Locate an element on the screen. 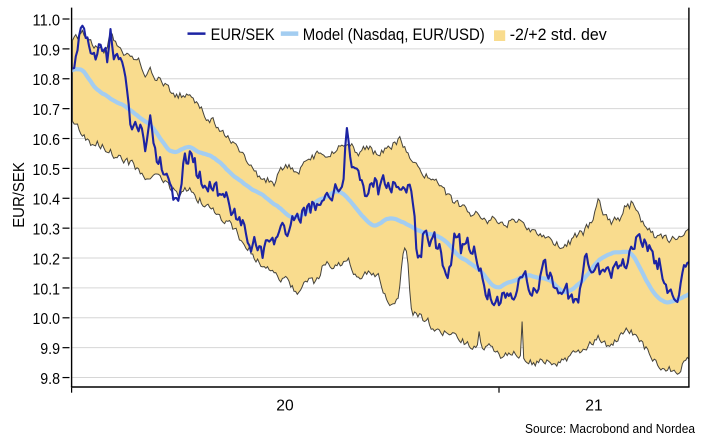  svg-text: 9.9 is located at coordinates (50, 349).